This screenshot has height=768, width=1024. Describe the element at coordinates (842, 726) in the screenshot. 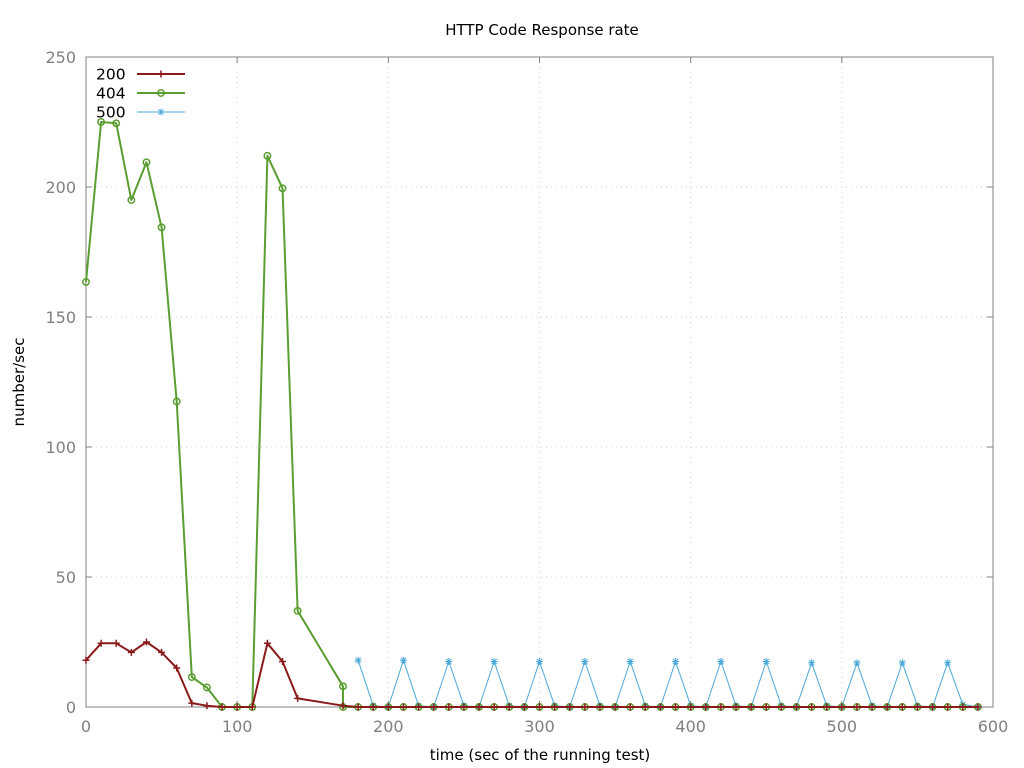

I see `x-tick-label: 500` at that location.